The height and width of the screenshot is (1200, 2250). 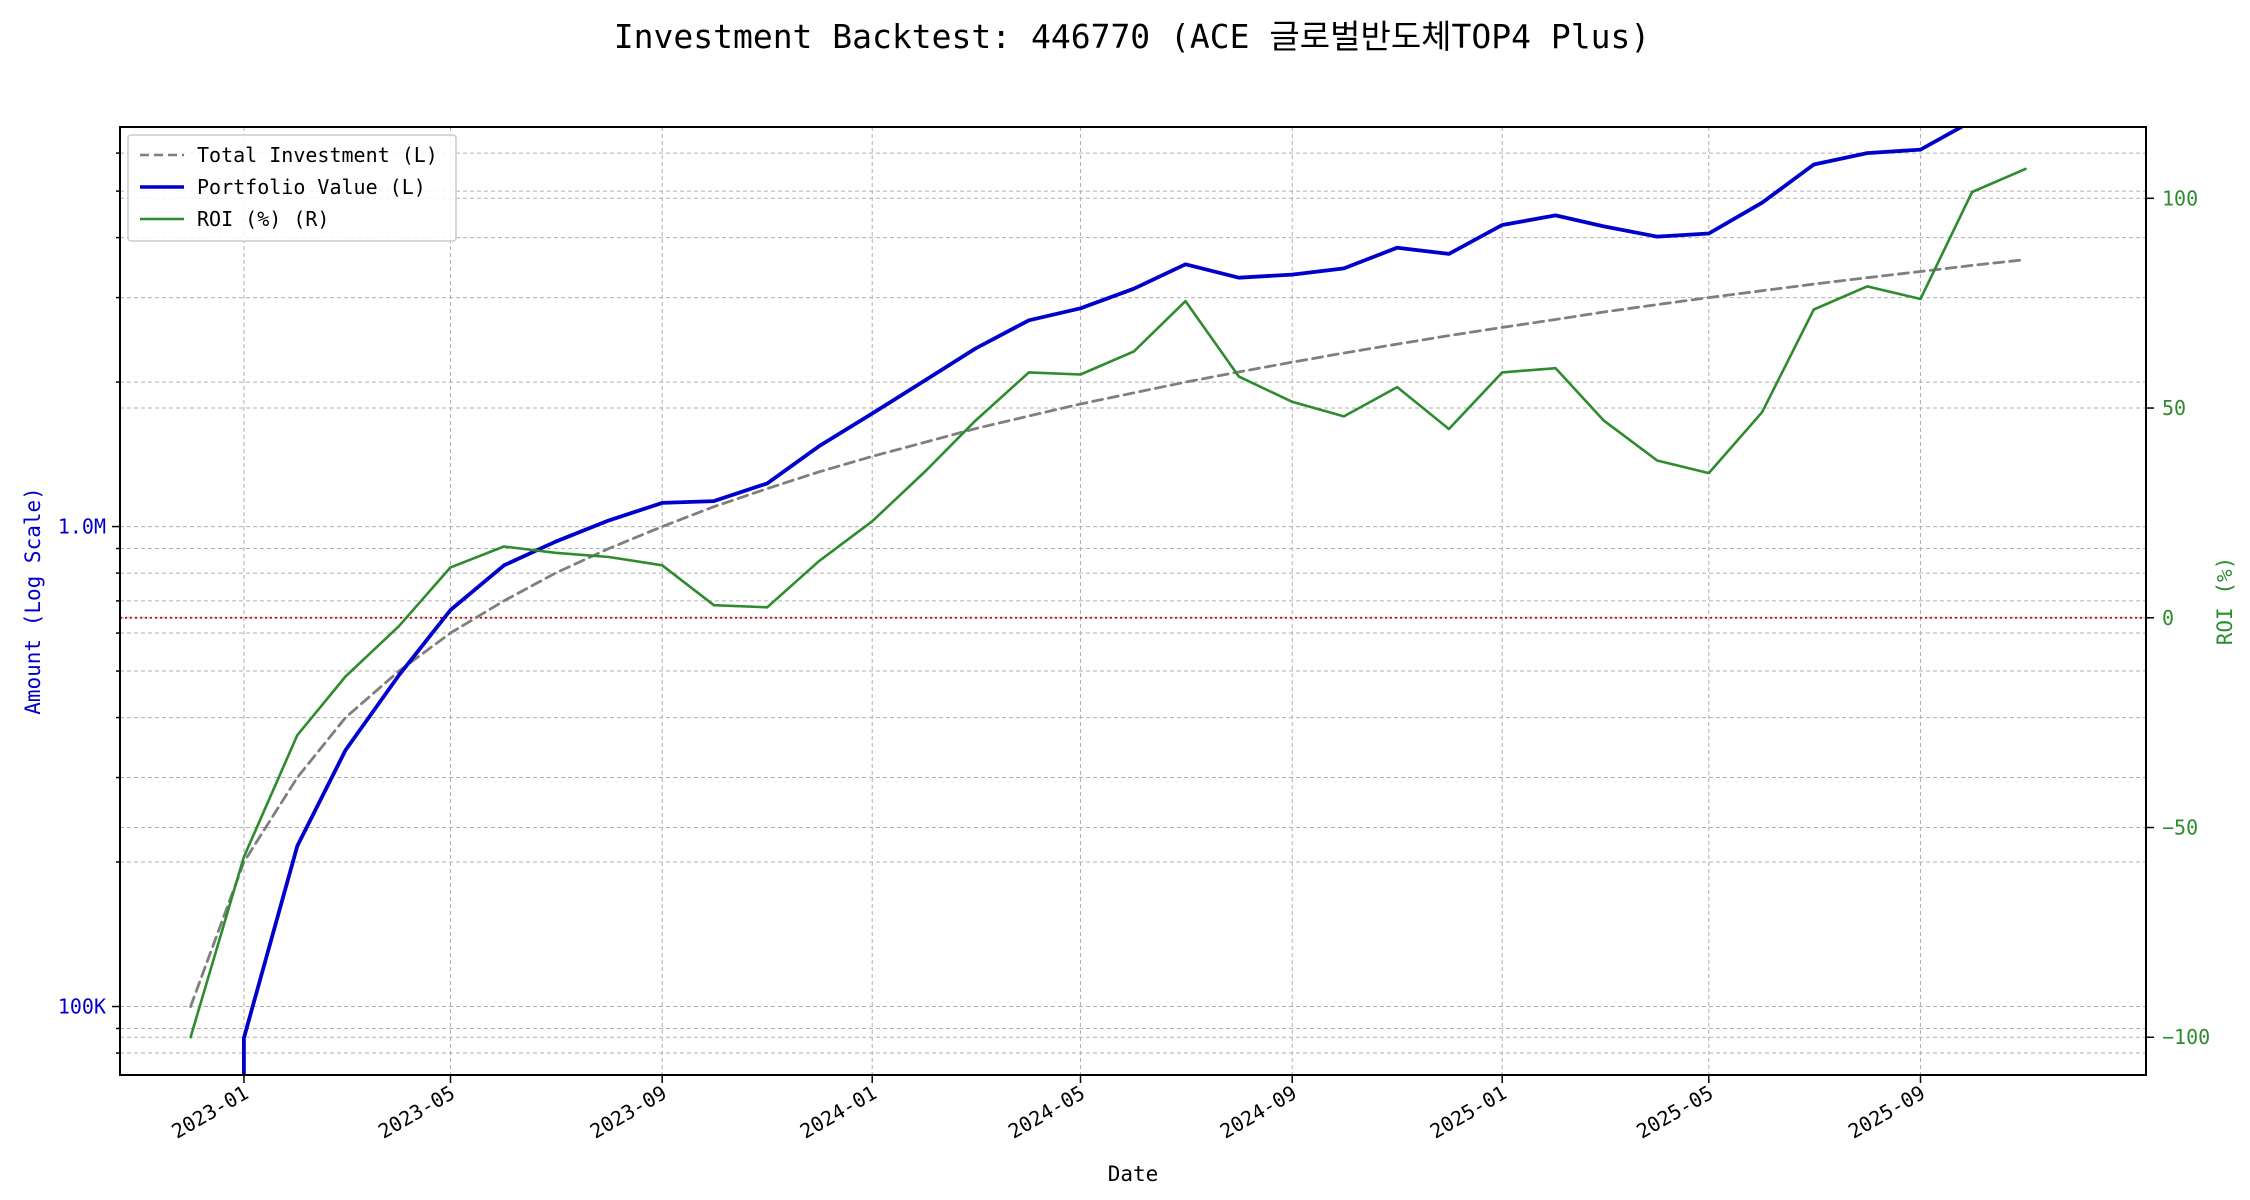 I want to click on y-right-tick-label: 50, so click(x=2174, y=408).